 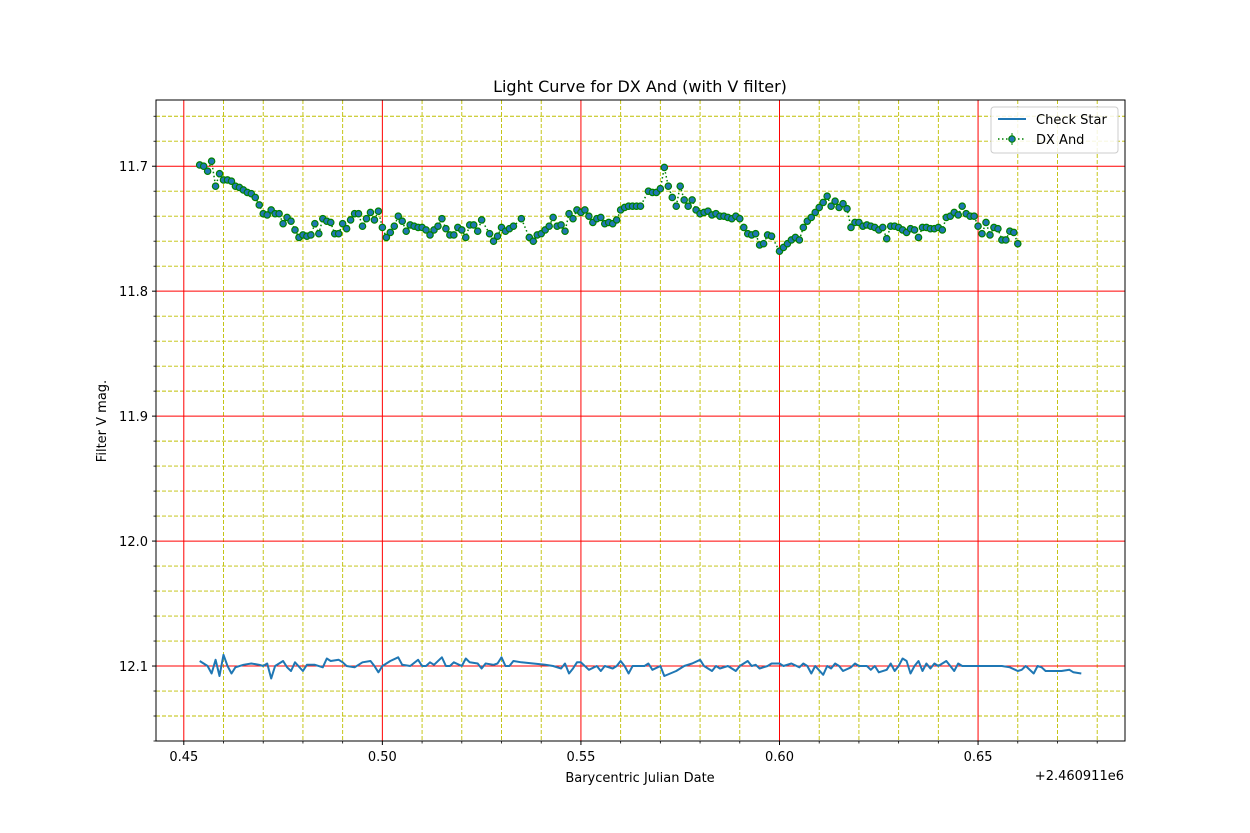 I want to click on x-tick-label: 0.60, so click(x=779, y=757).